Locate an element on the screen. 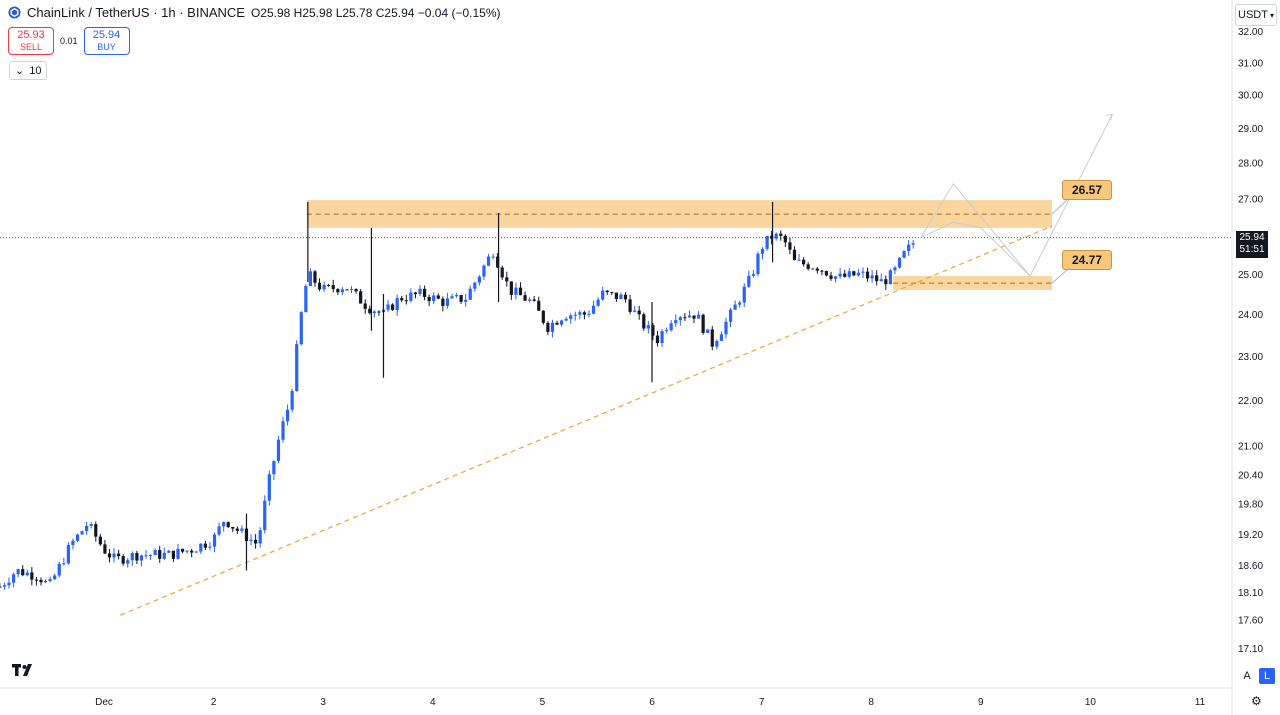 The image size is (1280, 715). indicators-toggle: ⌄ 10 is located at coordinates (28, 70).